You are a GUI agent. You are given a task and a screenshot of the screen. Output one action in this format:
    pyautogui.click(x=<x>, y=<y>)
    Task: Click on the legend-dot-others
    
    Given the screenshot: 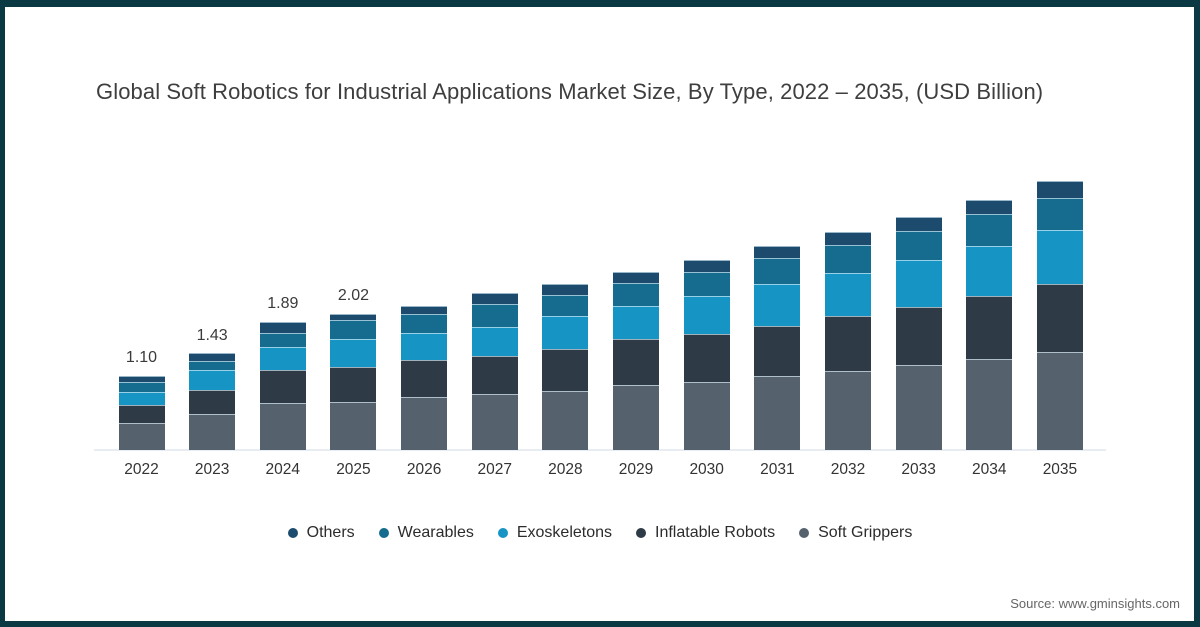 What is the action you would take?
    pyautogui.click(x=292, y=533)
    